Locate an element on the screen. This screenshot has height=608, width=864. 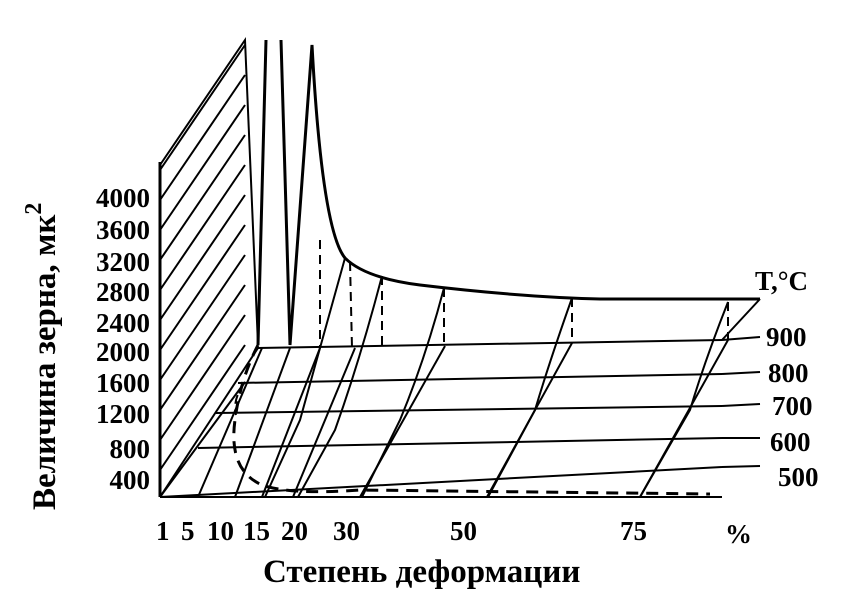
temperature-label: 900 is located at coordinates (786, 337).